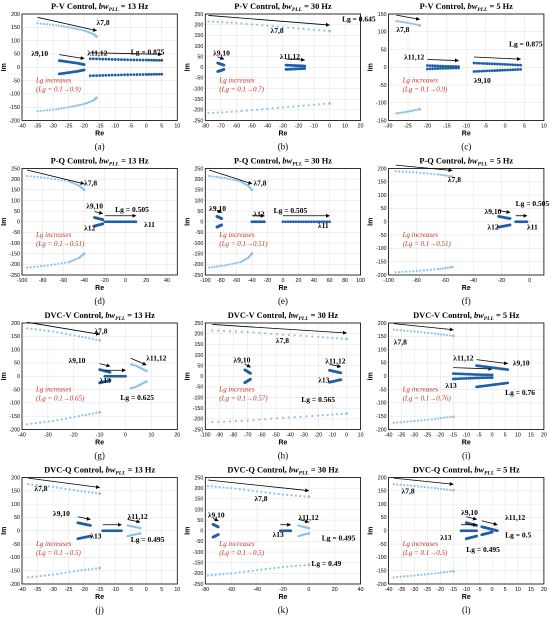  What do you see at coordinates (359, 18) in the screenshot?
I see `annotation-label: Lg = 0.645` at bounding box center [359, 18].